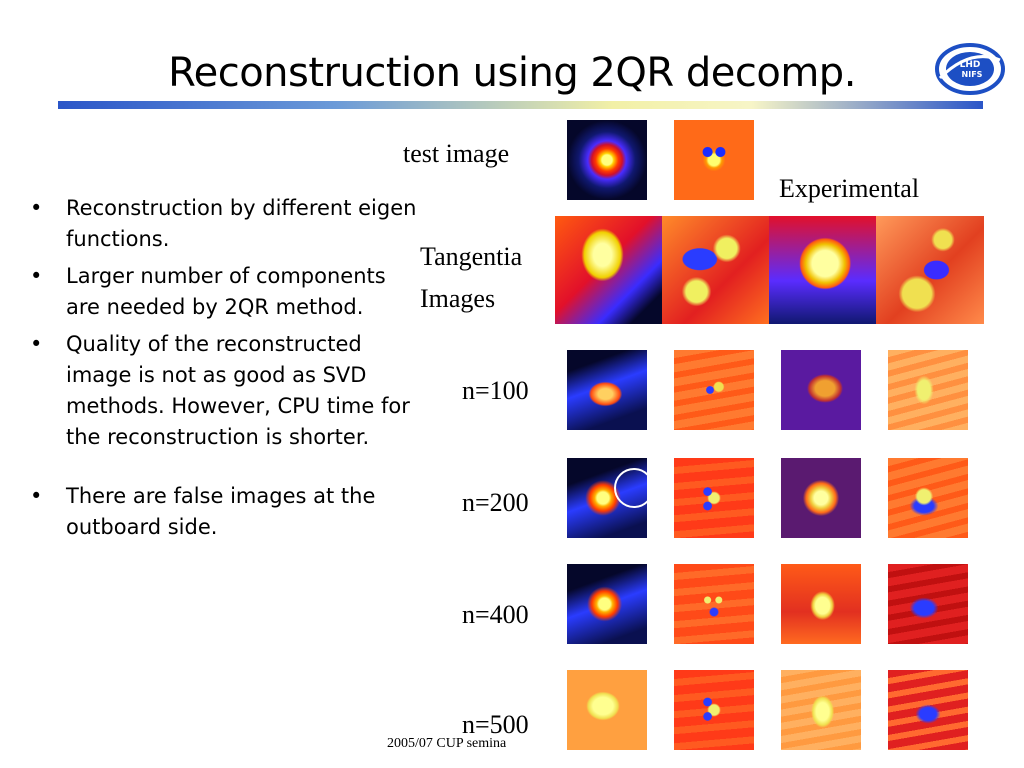  I want to click on images-label: Images, so click(458, 298).